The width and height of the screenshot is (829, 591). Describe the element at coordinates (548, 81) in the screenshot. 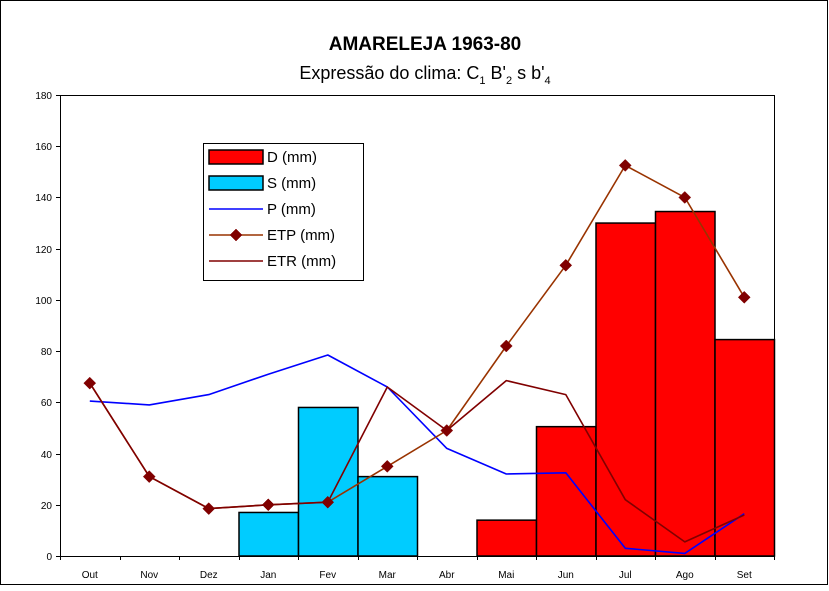

I see `subtitle-sub-3: 4` at that location.